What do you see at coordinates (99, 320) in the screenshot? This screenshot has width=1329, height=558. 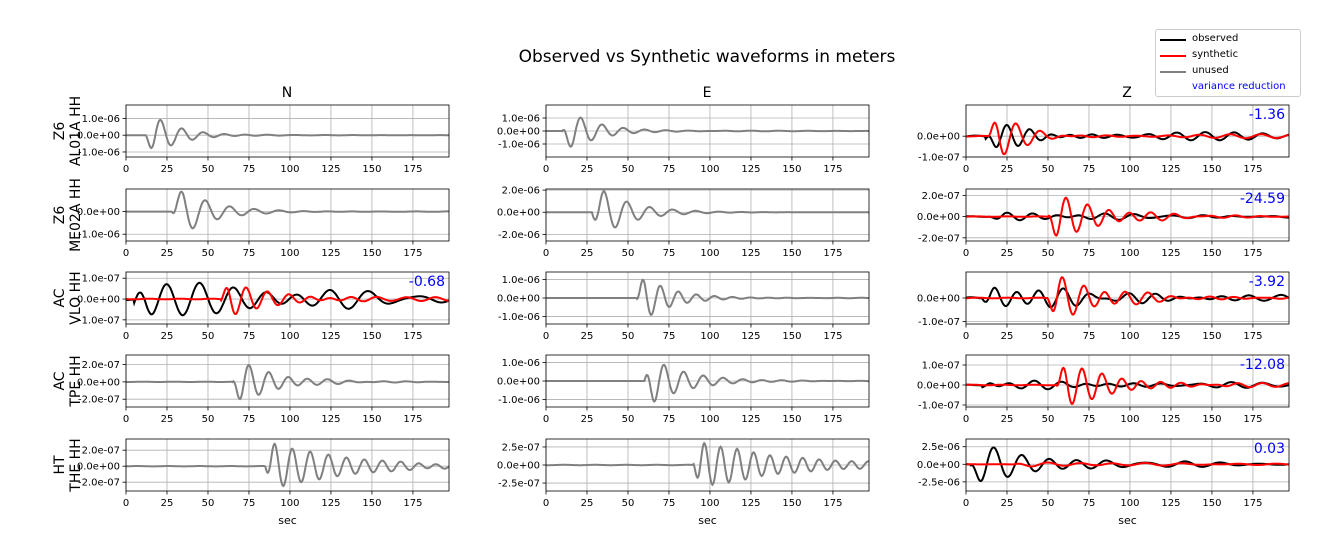 I see `y-tick-label: -1.0e-07` at bounding box center [99, 320].